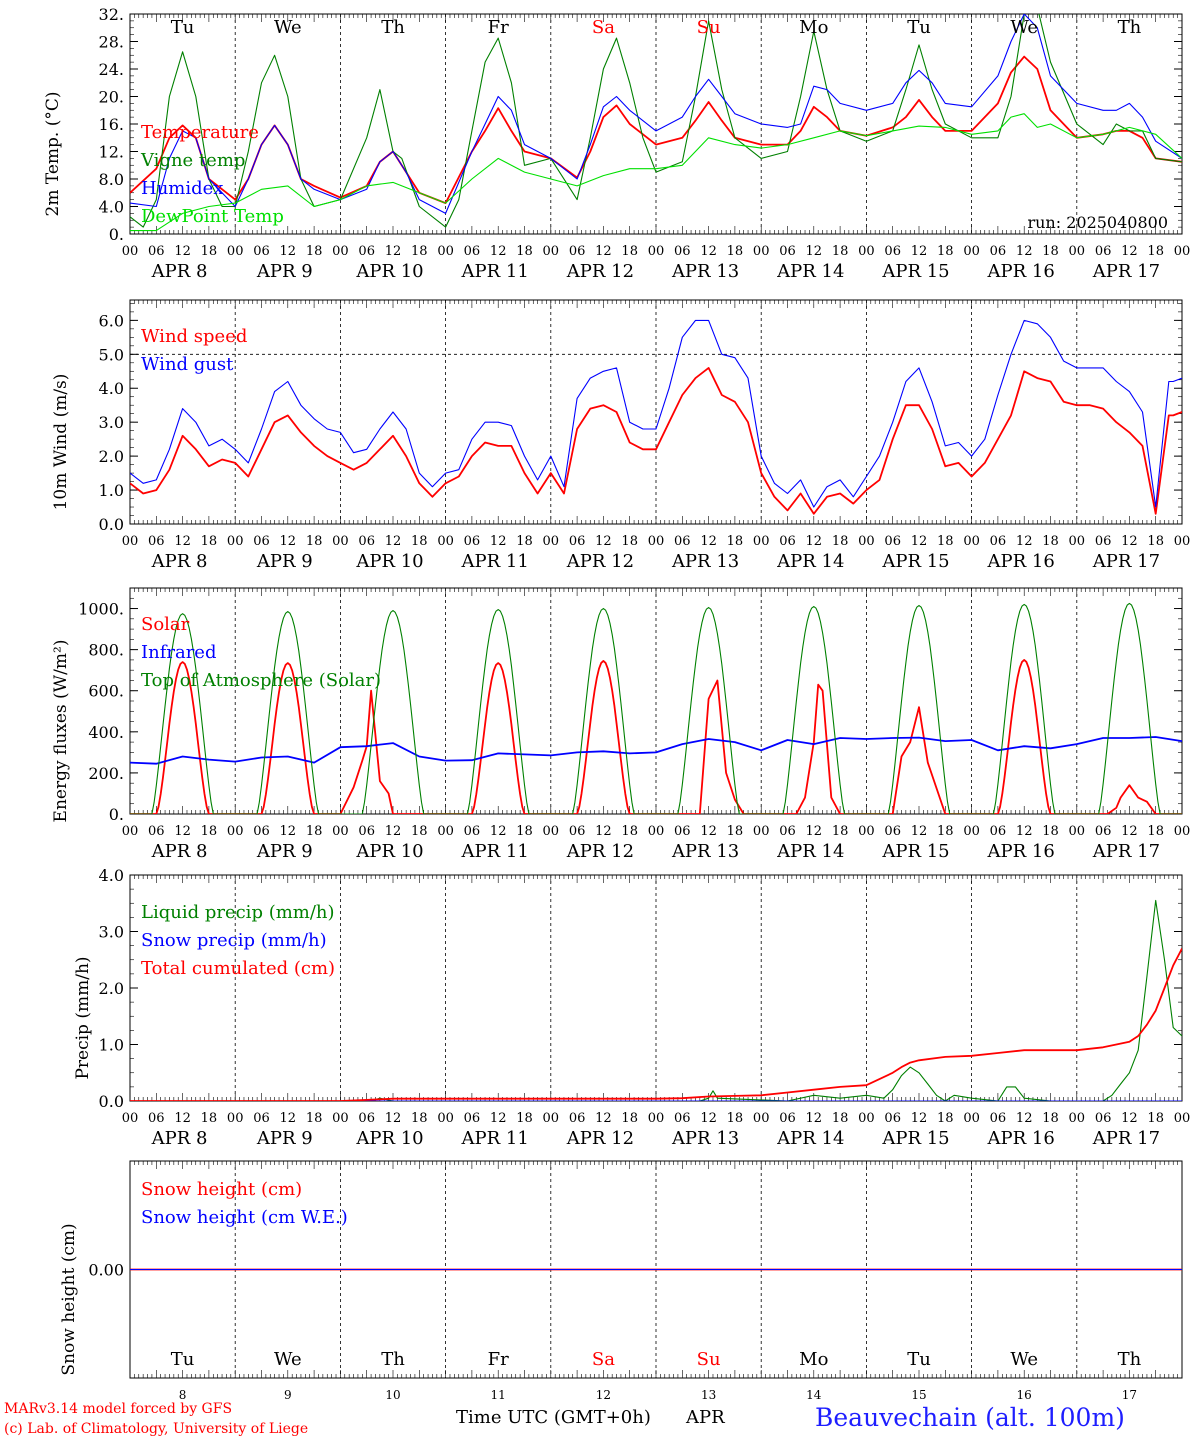 This screenshot has height=1440, width=1194. I want to click on day-name-label: Fr, so click(498, 27).